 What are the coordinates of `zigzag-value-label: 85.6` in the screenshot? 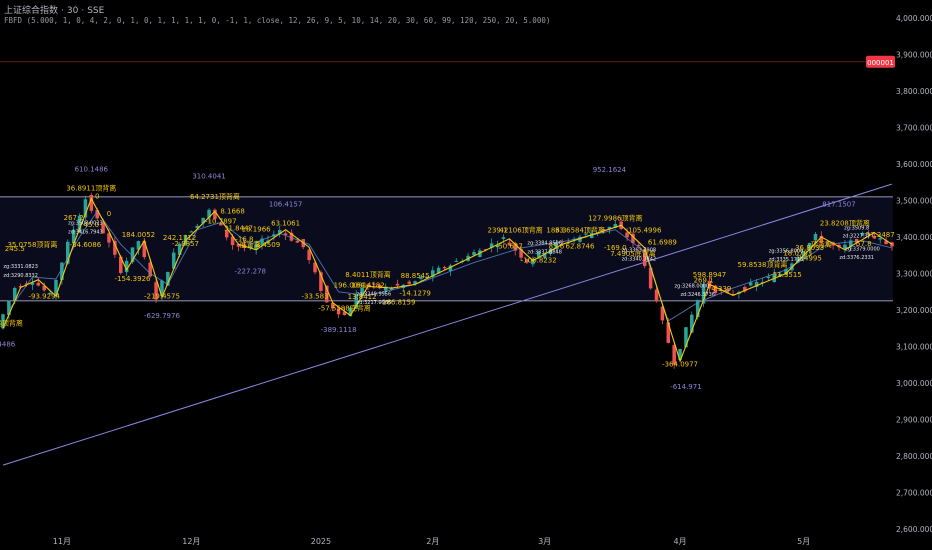 It's located at (557, 247).